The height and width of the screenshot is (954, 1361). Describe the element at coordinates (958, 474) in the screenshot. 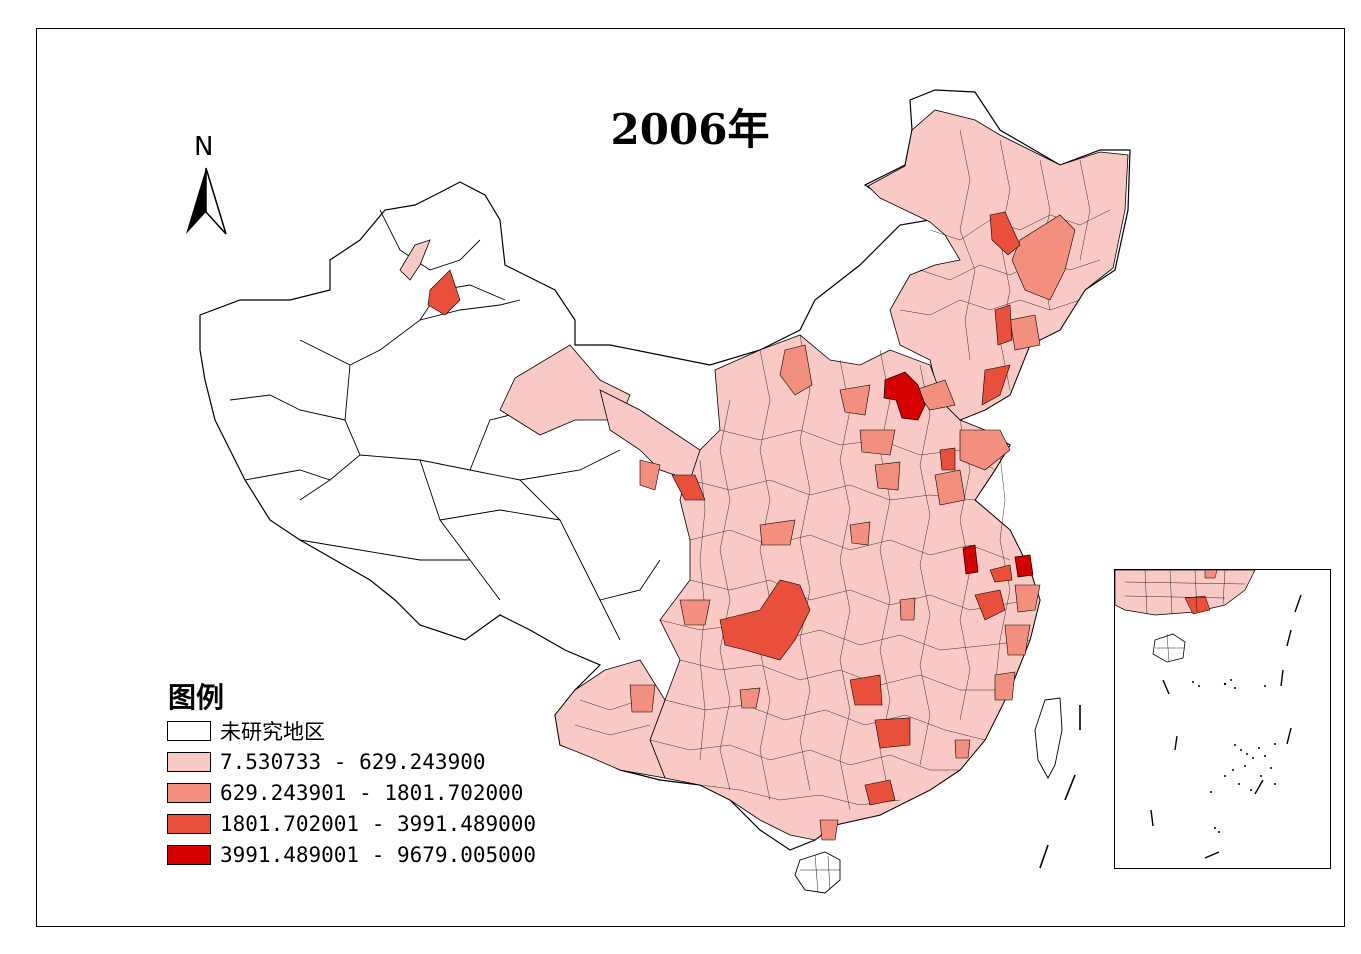

I see `class-4-regions` at that location.